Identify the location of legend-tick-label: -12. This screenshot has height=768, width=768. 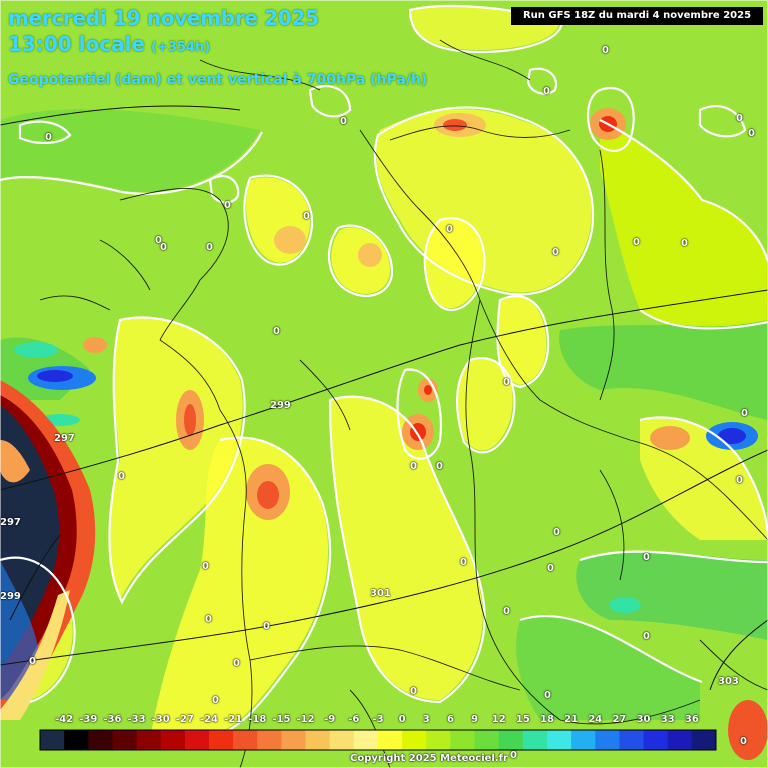
(305, 719).